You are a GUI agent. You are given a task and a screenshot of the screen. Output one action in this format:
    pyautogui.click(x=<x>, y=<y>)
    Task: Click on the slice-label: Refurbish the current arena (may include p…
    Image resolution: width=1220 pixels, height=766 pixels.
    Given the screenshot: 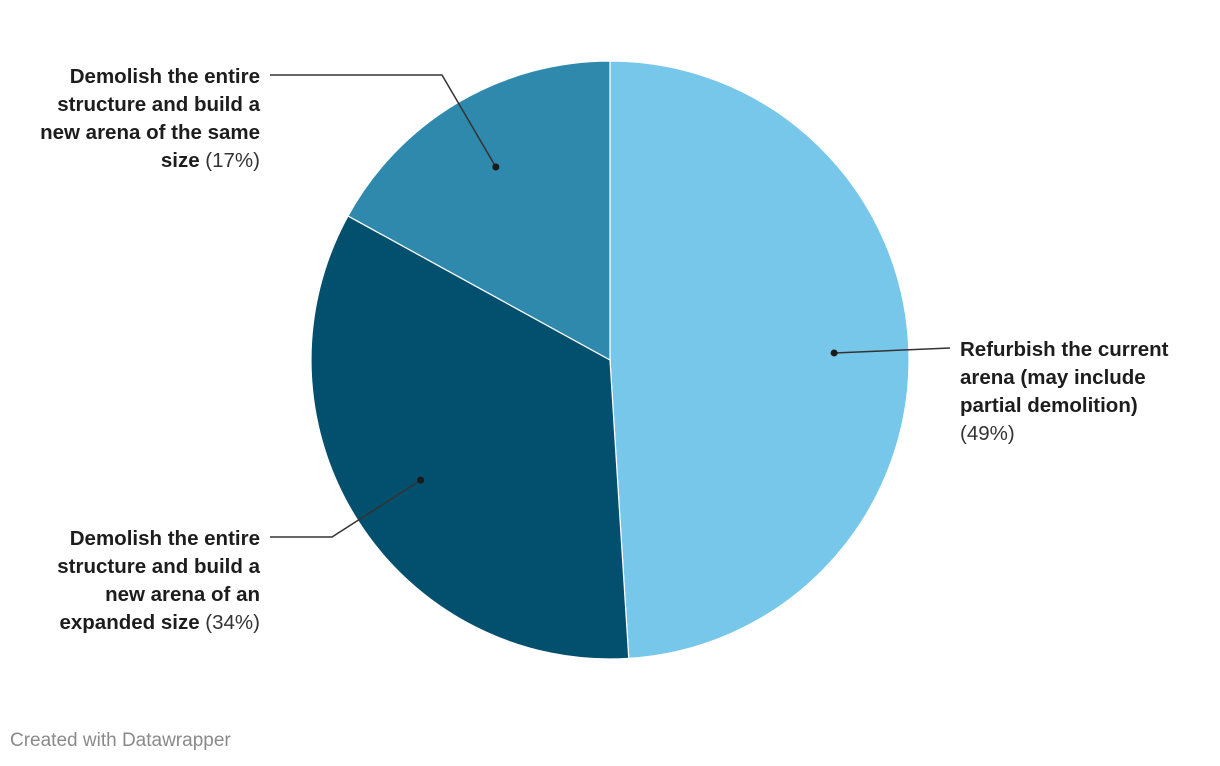 What is the action you would take?
    pyautogui.click(x=1064, y=391)
    